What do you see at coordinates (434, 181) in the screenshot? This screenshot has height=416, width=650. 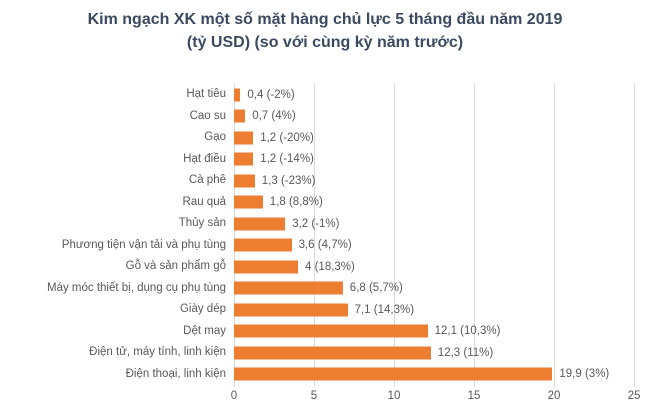 I see `bar-area: 1,3 (-23%)` at bounding box center [434, 181].